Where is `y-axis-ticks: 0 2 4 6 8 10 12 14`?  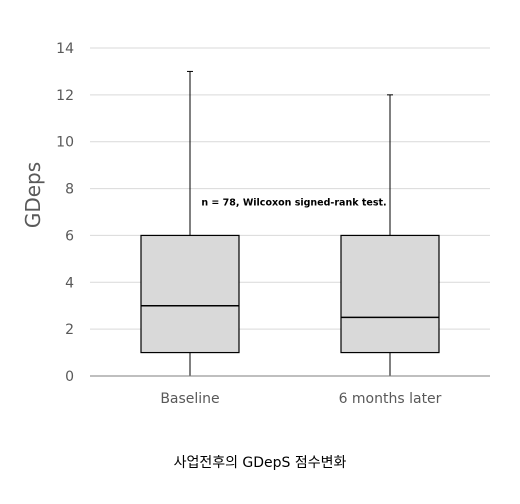 y-axis-ticks: 0 2 4 6 8 10 12 14 is located at coordinates (65, 213).